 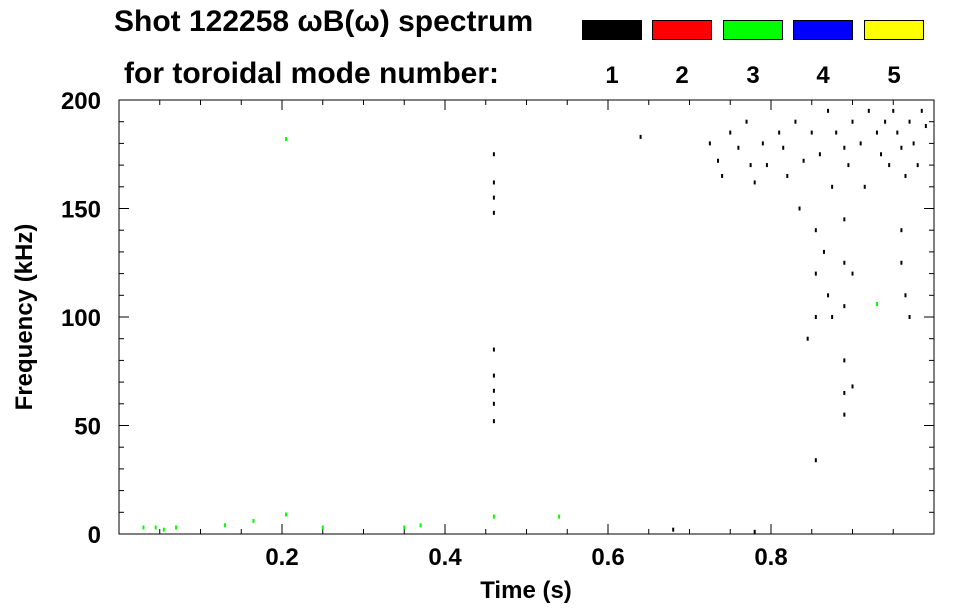 What do you see at coordinates (81, 210) in the screenshot?
I see `y-tick-label: 150` at bounding box center [81, 210].